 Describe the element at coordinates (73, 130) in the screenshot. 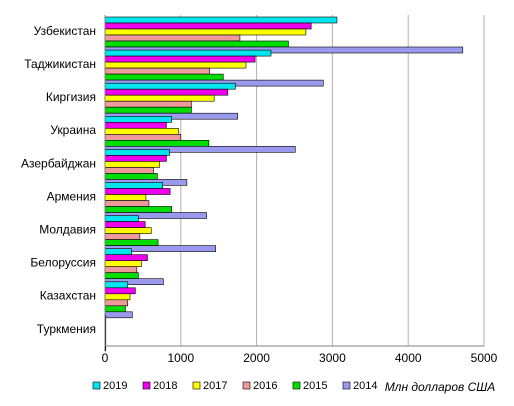

I see `category-label: Украина` at that location.